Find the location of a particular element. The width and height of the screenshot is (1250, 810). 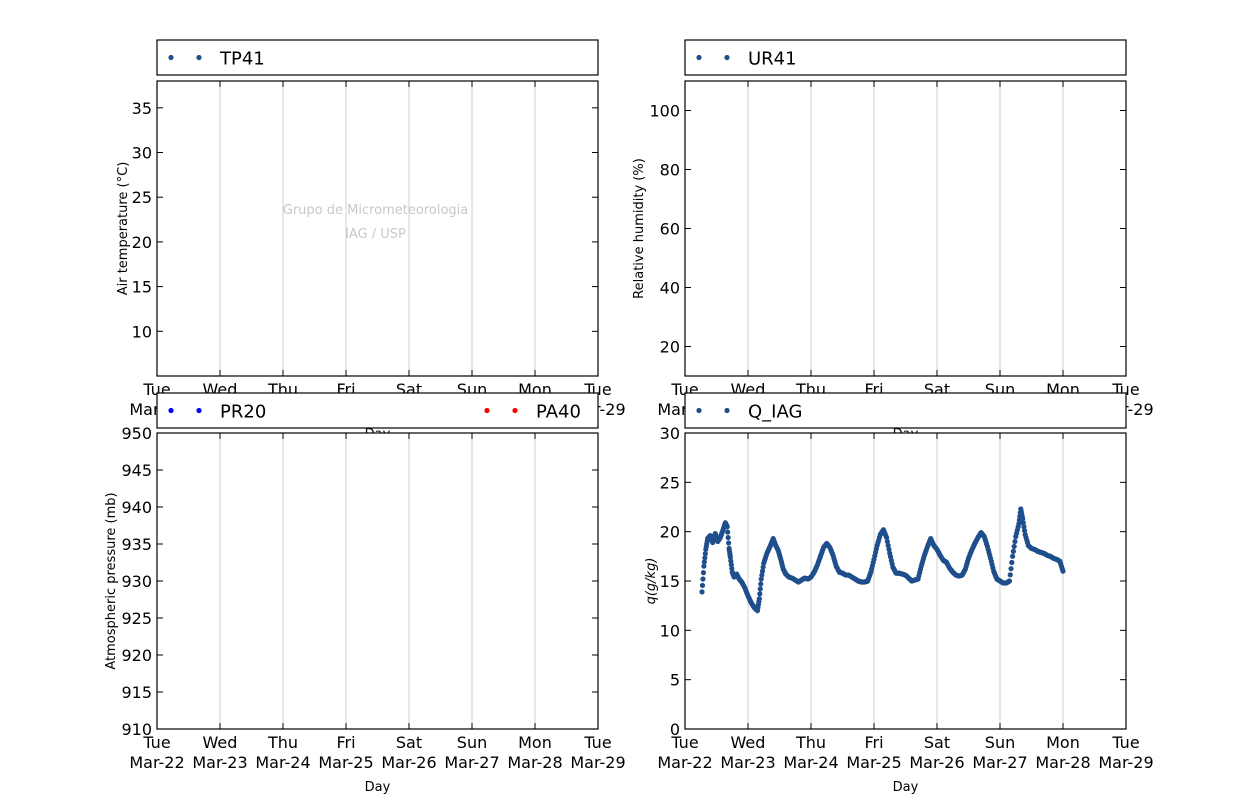

x-tick-label: Mar-23 is located at coordinates (219, 762).